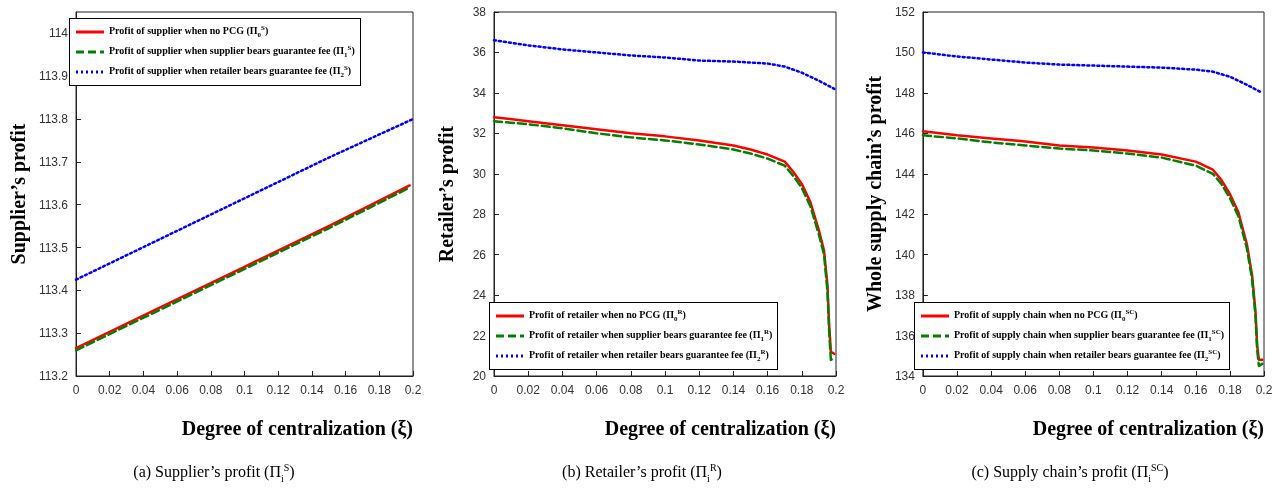 The image size is (1286, 494). I want to click on y-tick-label: 134, so click(905, 376).